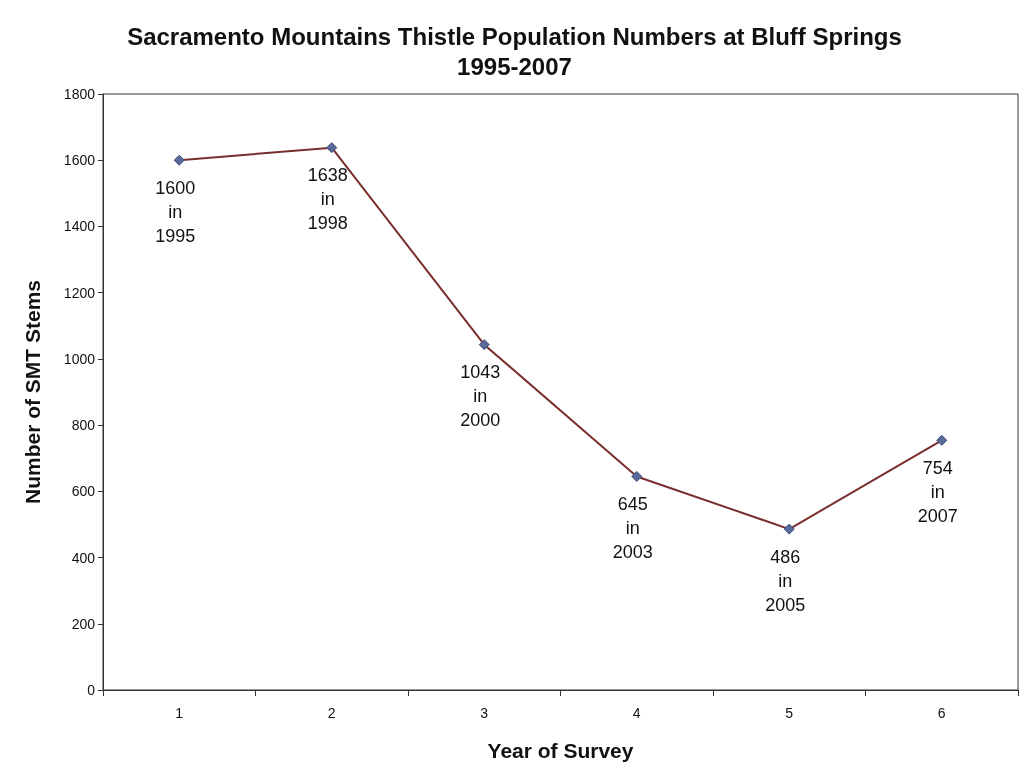 This screenshot has width=1029, height=775. What do you see at coordinates (632, 527) in the screenshot?
I see `data-label: 645 in 2003` at bounding box center [632, 527].